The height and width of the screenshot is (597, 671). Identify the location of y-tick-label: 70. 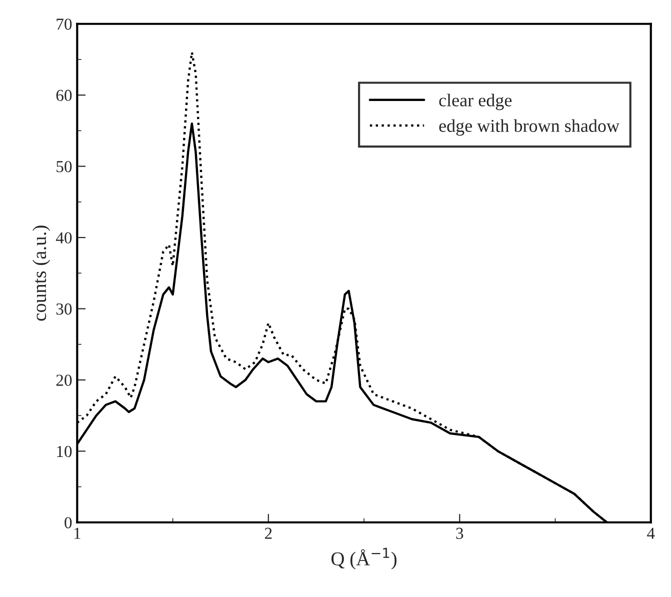
(64, 24).